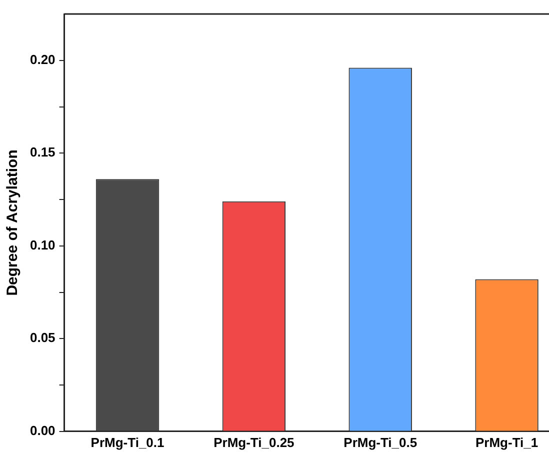 This screenshot has height=455, width=549. Describe the element at coordinates (43, 244) in the screenshot. I see `y-tick-label: 0.10` at that location.